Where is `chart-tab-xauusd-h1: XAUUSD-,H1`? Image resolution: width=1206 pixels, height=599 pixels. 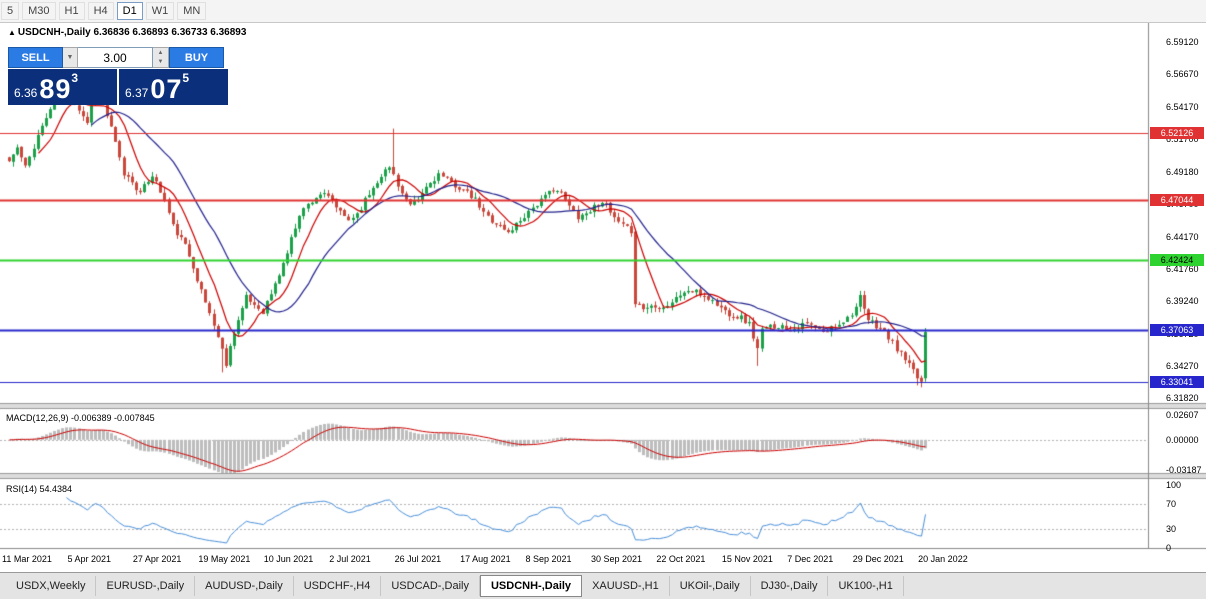
chart-tab-xauusd-h1: XAUUSD-,H1 is located at coordinates (626, 586).